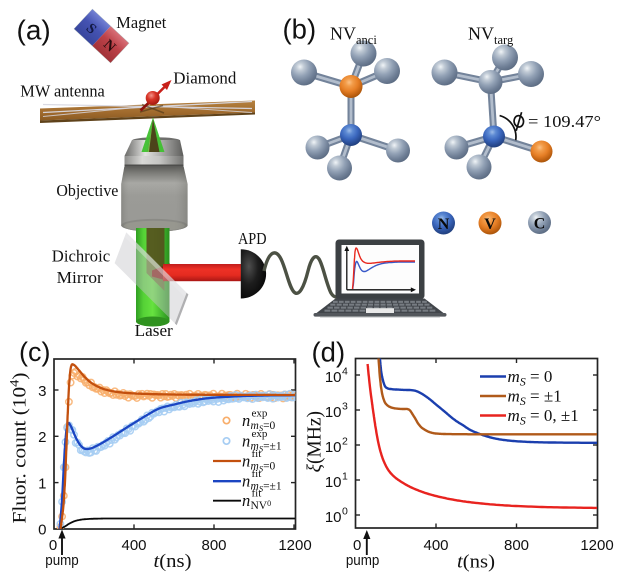  What do you see at coordinates (530, 378) in the screenshot?
I see `svg-text: mS = 0` at bounding box center [530, 378].